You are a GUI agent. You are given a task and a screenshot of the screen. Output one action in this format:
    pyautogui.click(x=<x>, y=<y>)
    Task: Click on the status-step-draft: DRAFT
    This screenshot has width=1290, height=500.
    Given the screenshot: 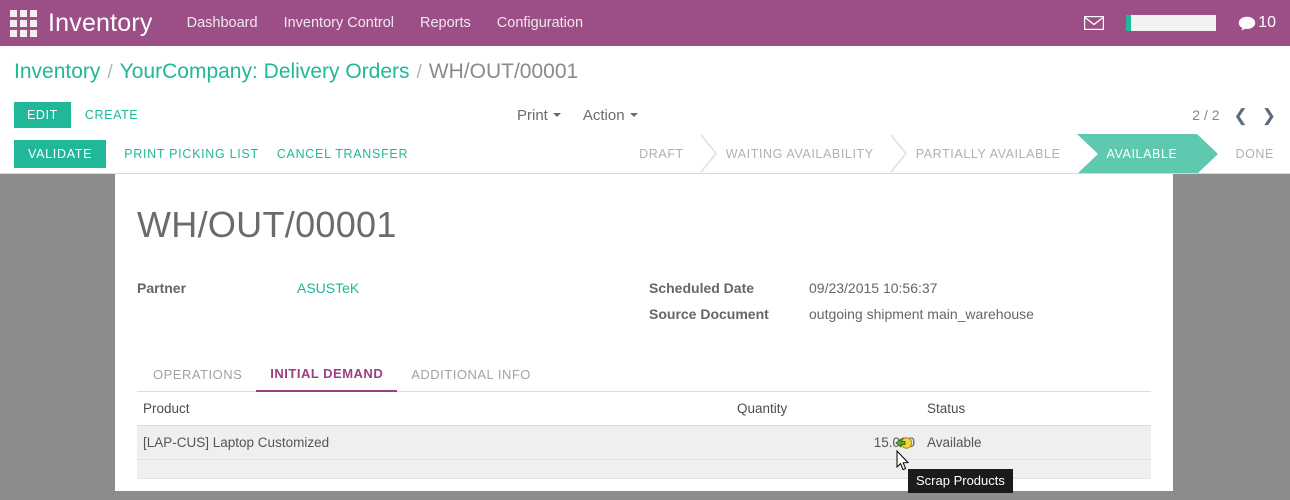 What is the action you would take?
    pyautogui.click(x=661, y=153)
    